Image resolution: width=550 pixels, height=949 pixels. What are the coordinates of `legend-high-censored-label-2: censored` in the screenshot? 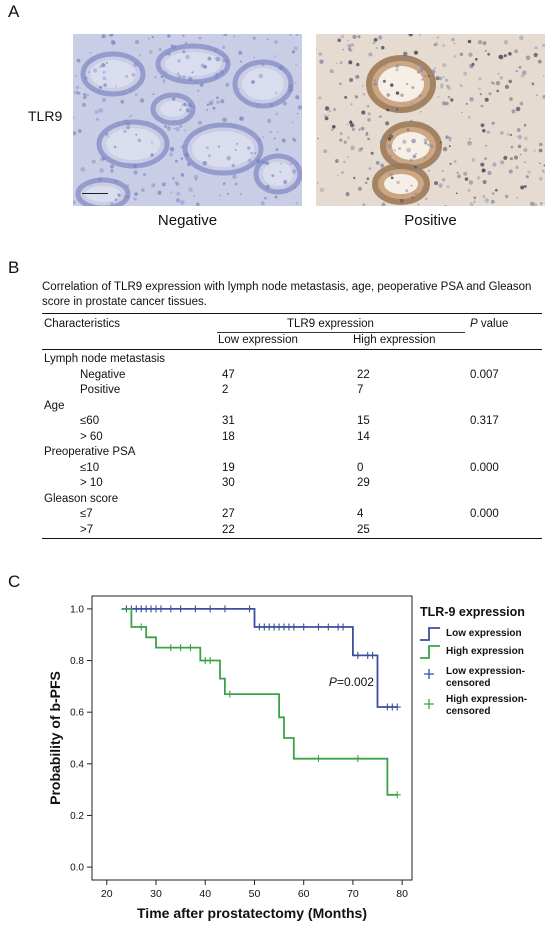 It's located at (468, 711).